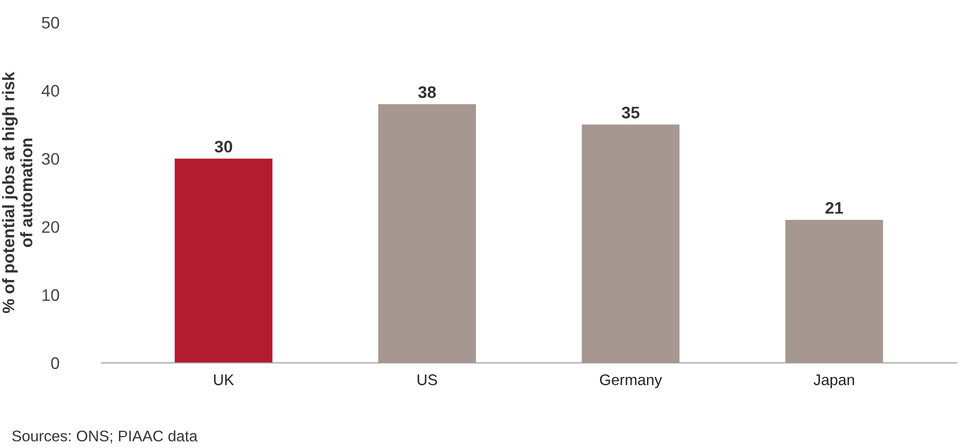 This screenshot has height=448, width=966. I want to click on data-label: 35, so click(631, 112).